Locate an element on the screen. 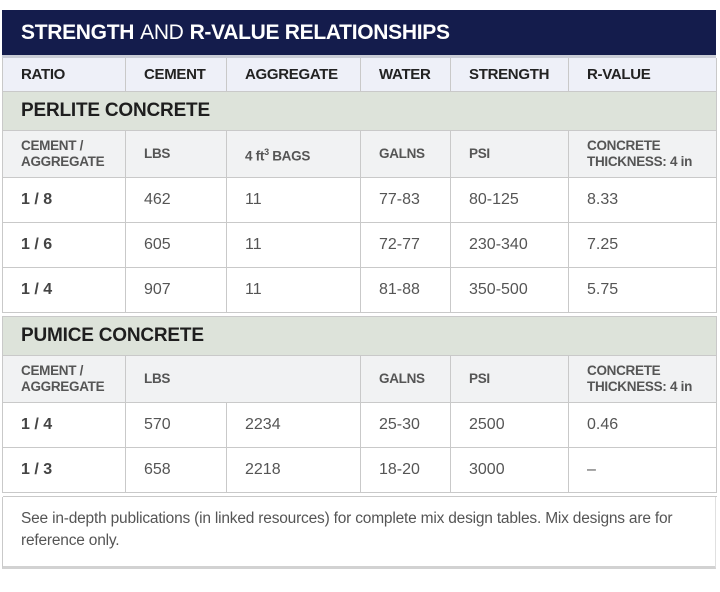  col-cement: CEMENT is located at coordinates (176, 75).